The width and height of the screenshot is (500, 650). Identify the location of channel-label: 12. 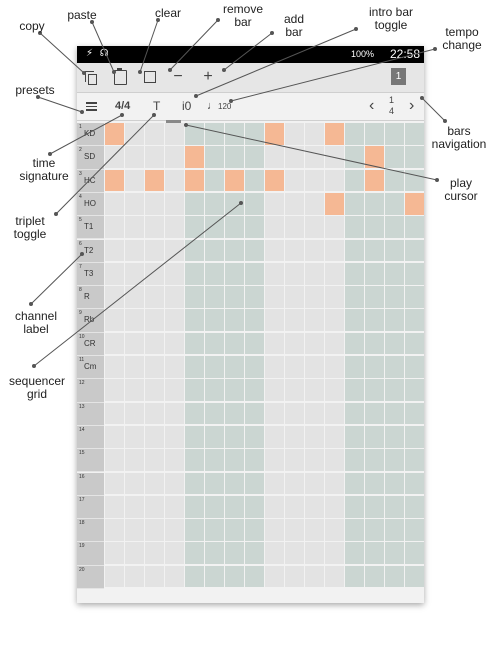
(90, 391).